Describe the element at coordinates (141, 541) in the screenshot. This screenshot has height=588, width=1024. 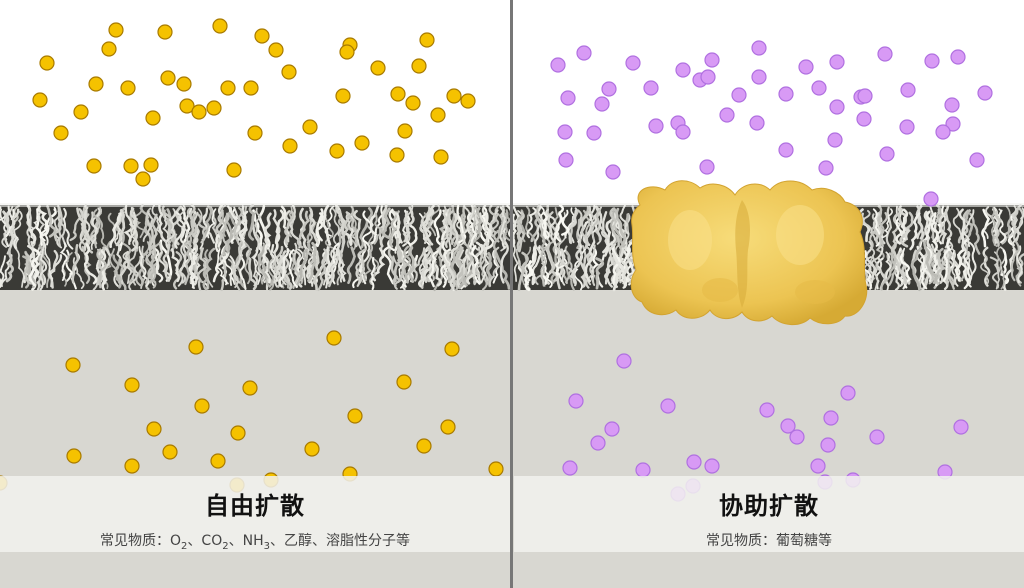
I see `subtitle-part: 常见物质：O` at that location.